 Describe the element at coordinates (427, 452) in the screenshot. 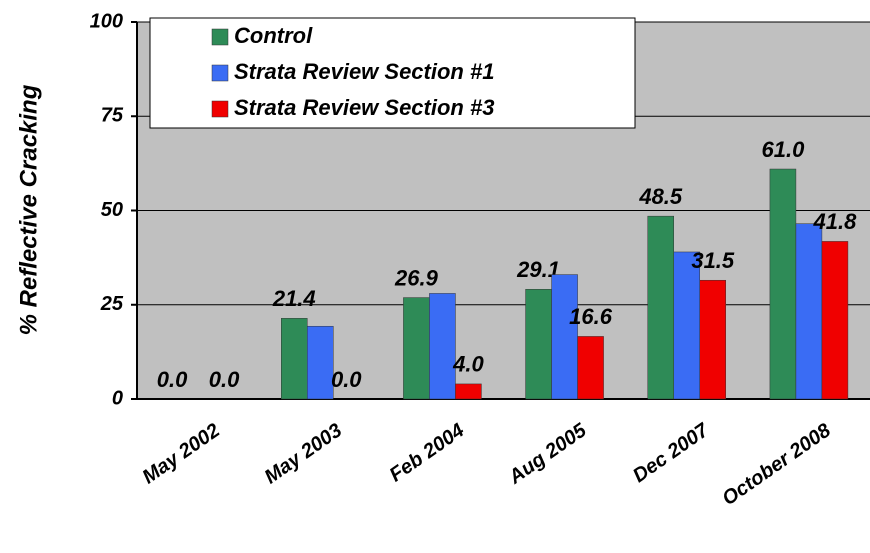

I see `x-tick-label: Feb 2004` at that location.